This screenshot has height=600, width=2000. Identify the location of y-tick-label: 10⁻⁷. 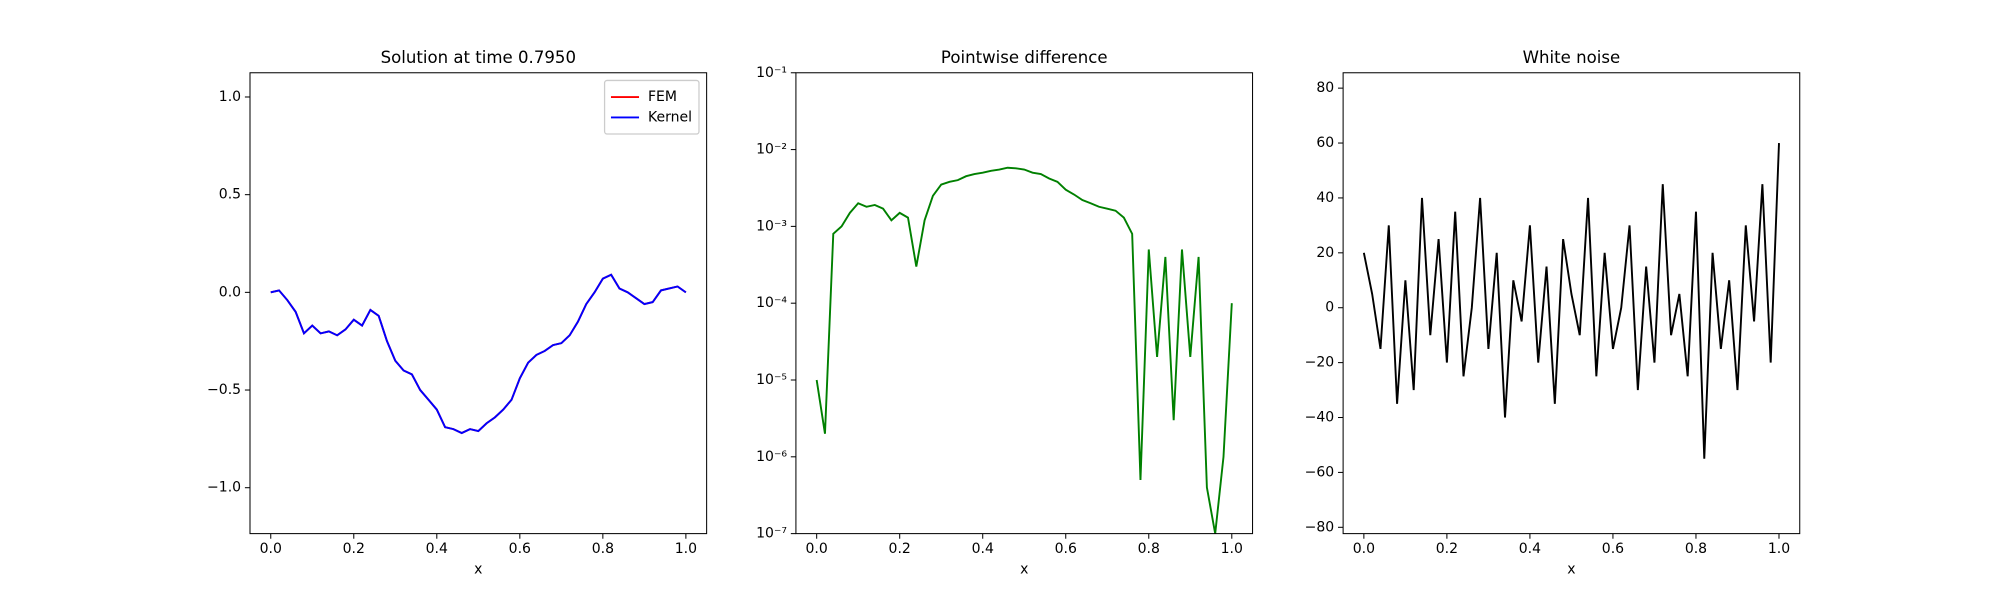
(771, 534).